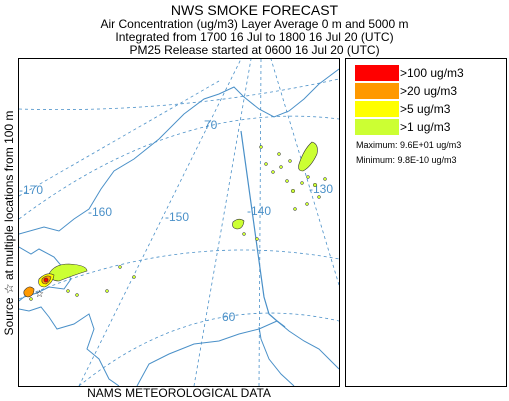  What do you see at coordinates (406, 160) in the screenshot?
I see `minimum-value: Minimum: 9.8E-10 ug/m3` at bounding box center [406, 160].